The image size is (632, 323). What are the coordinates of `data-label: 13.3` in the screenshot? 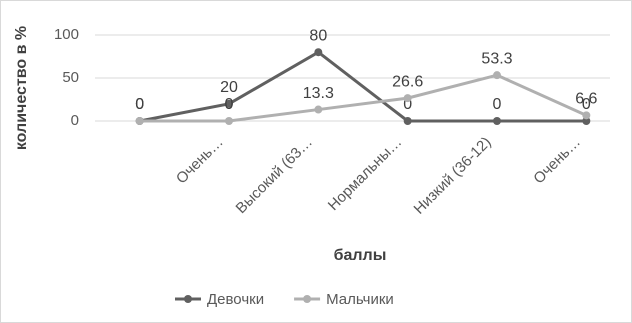 It's located at (318, 93).